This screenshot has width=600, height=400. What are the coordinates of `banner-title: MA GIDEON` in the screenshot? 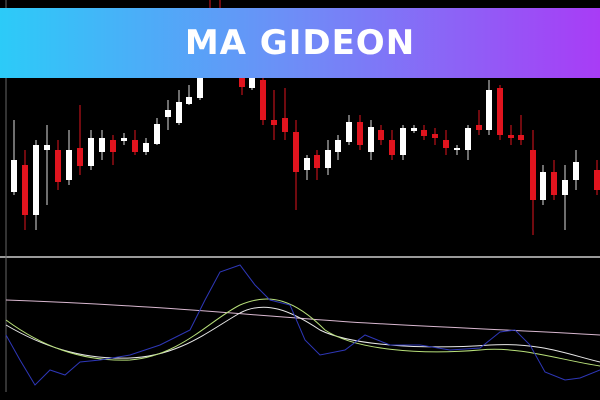 It's located at (300, 43).